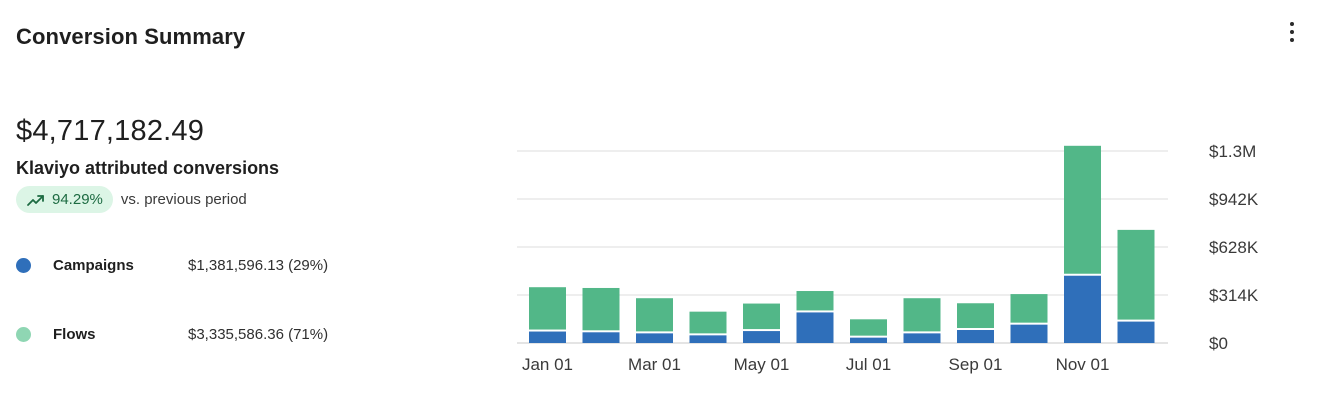  Describe the element at coordinates (762, 364) in the screenshot. I see `x-tick-label: May 01` at that location.